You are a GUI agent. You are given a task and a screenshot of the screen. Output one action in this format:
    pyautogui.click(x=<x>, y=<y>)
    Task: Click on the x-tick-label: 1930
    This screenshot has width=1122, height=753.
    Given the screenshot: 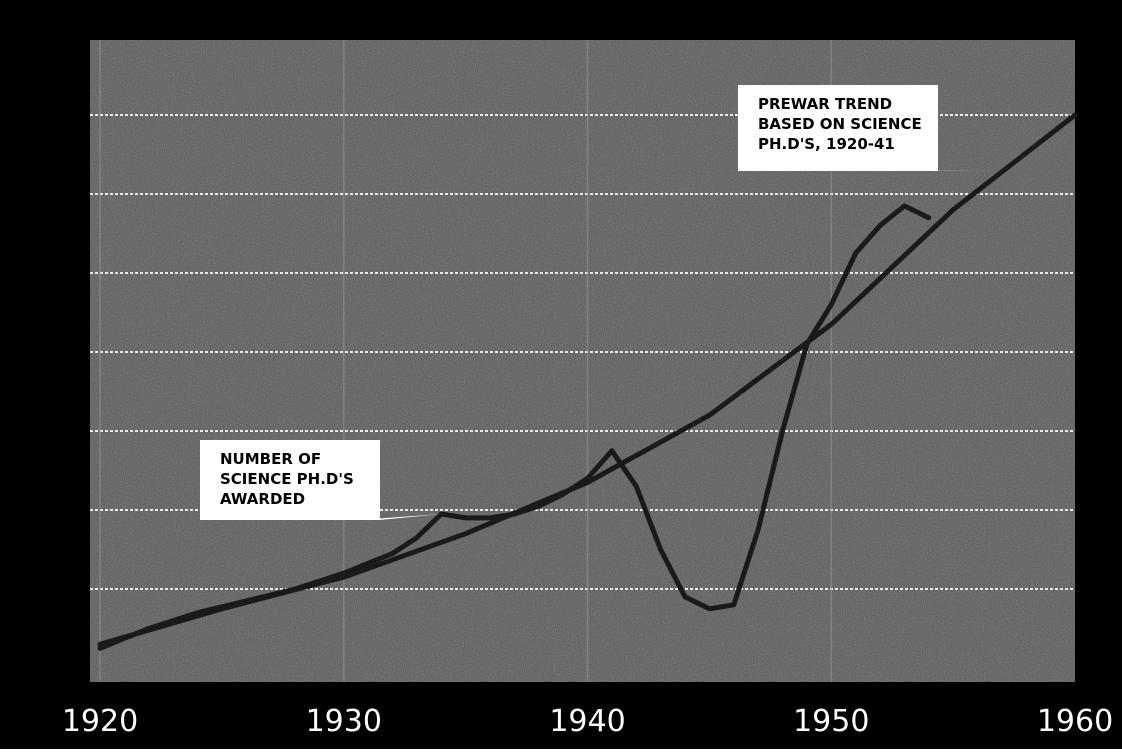 What is the action you would take?
    pyautogui.click(x=344, y=721)
    